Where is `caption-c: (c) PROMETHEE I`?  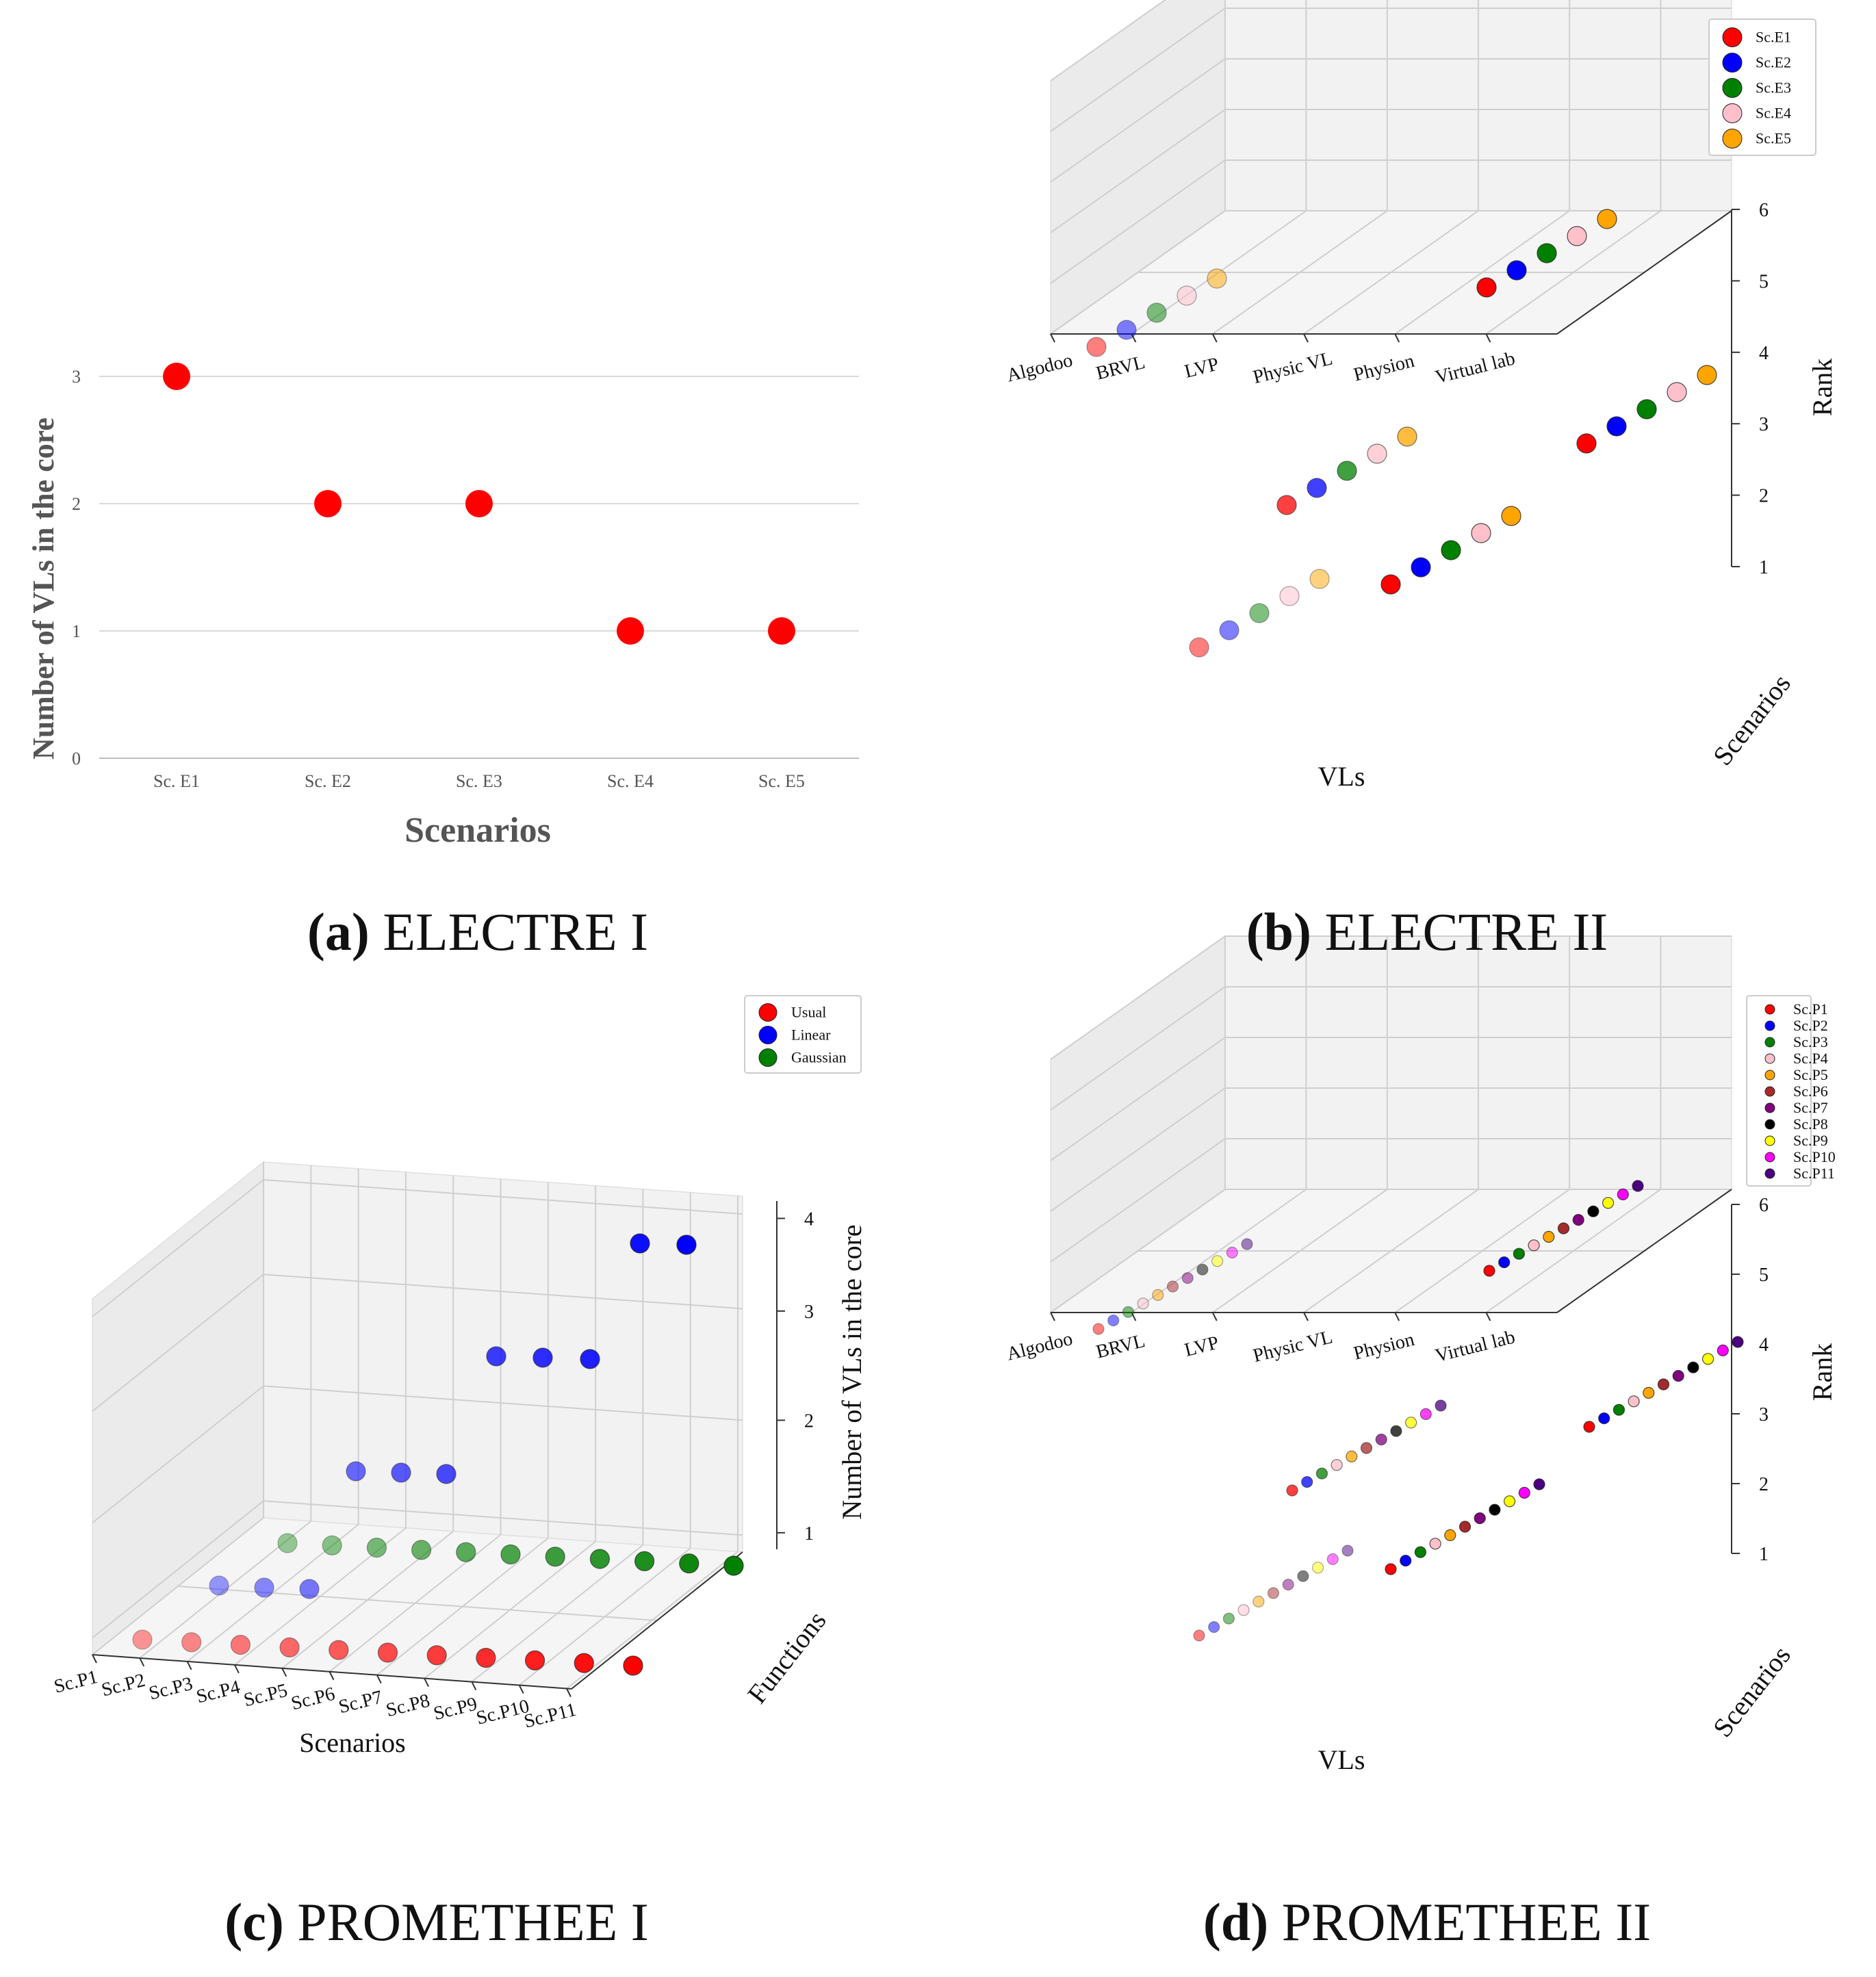 caption-c: (c) PROMETHEE I is located at coordinates (437, 1922).